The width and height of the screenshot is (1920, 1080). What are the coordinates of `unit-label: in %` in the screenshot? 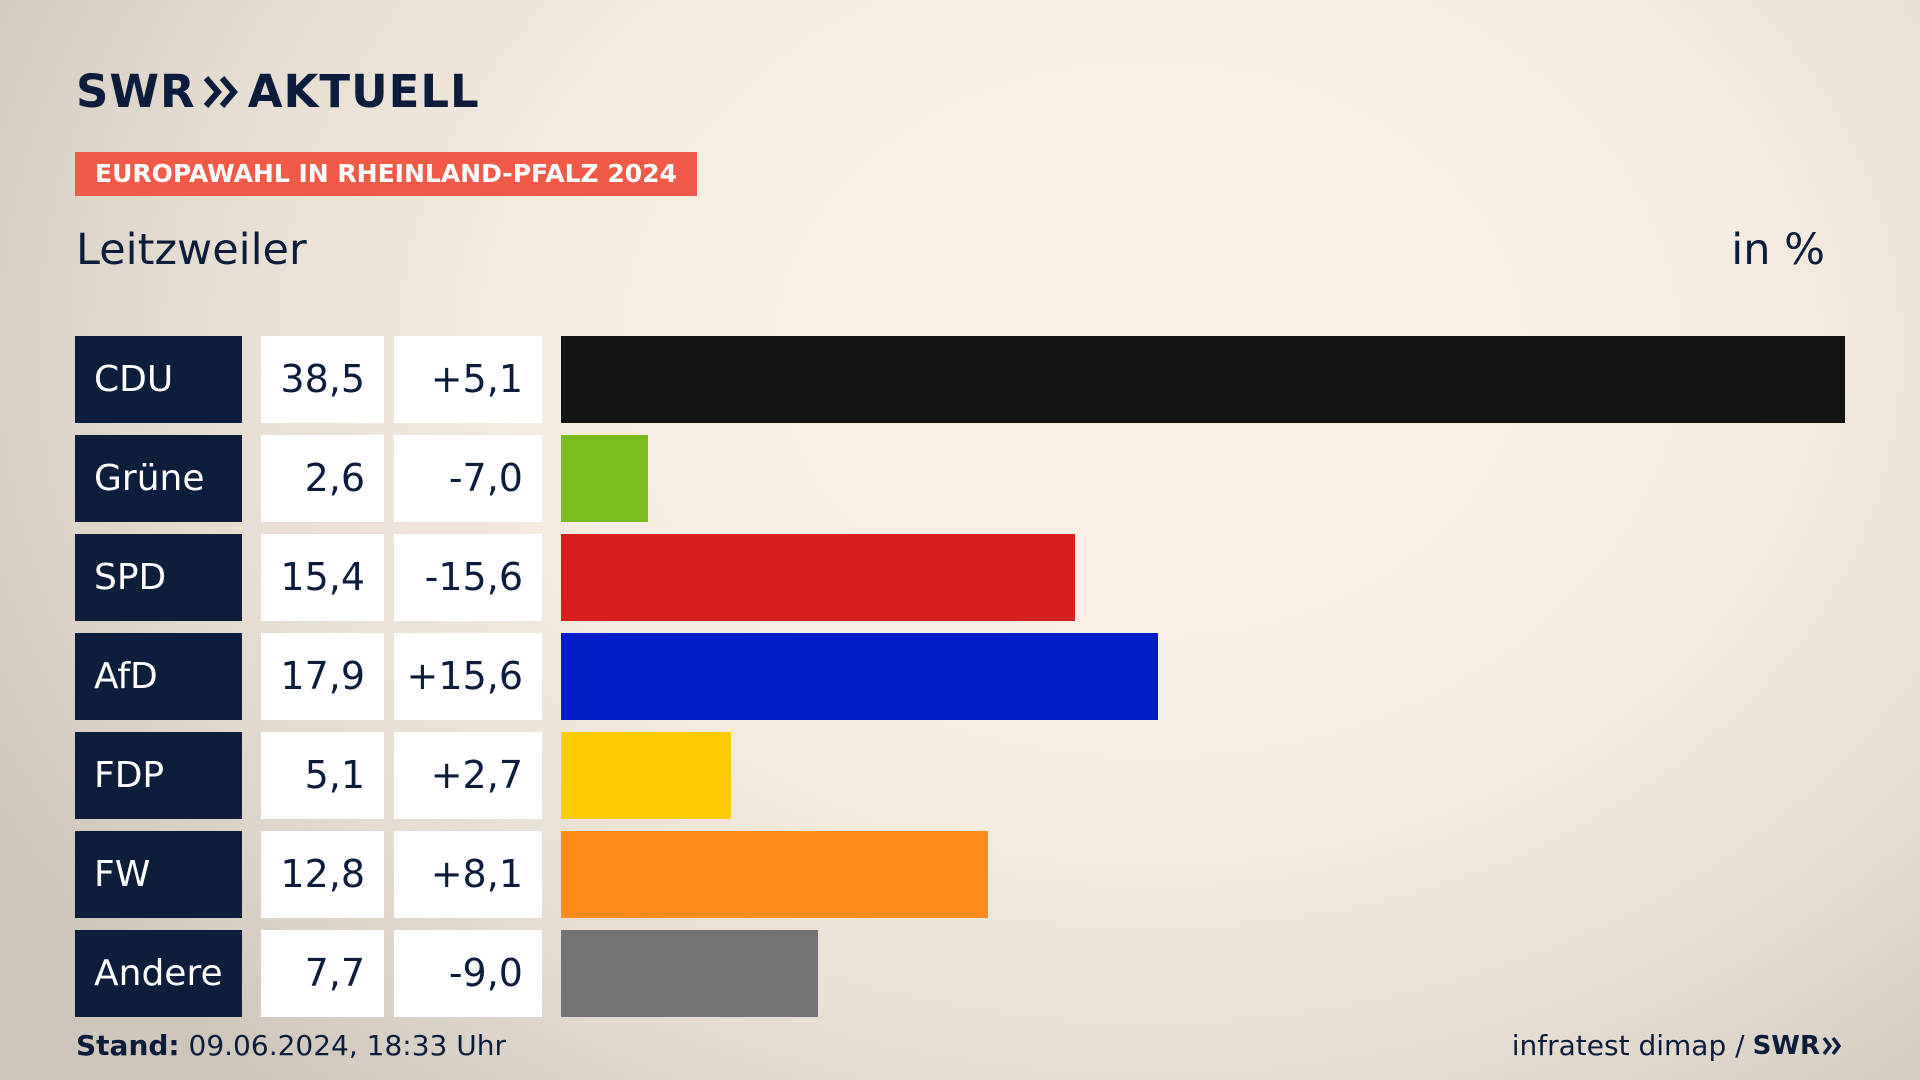 It's located at (1778, 250).